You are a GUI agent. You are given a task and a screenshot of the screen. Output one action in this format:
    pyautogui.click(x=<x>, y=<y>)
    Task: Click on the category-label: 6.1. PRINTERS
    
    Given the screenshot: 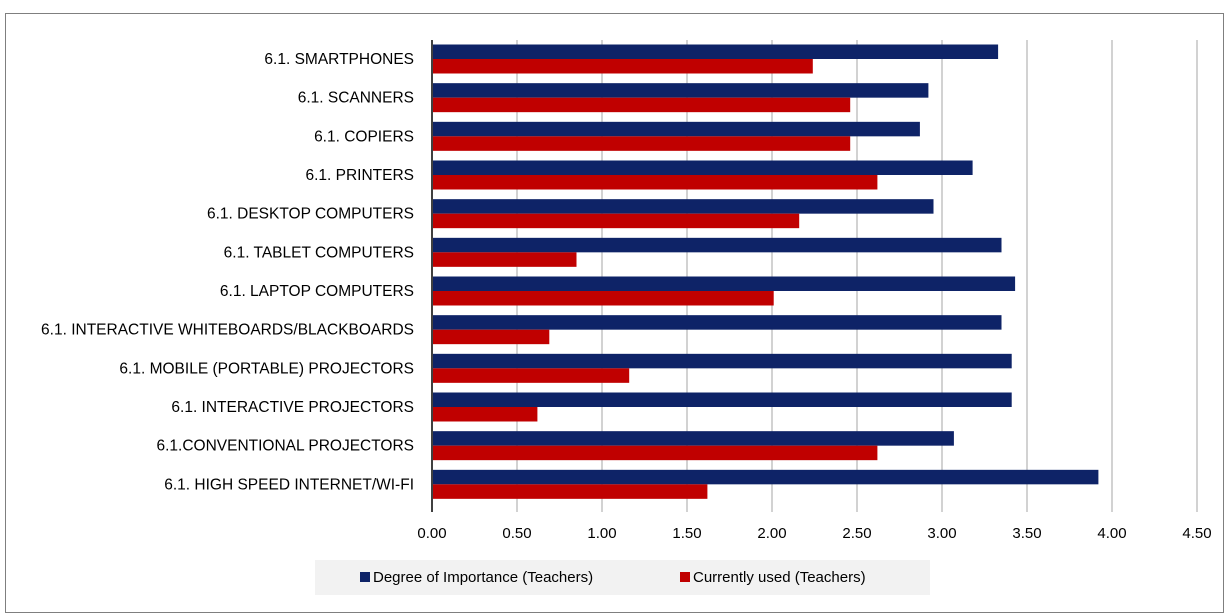 What is the action you would take?
    pyautogui.click(x=359, y=175)
    